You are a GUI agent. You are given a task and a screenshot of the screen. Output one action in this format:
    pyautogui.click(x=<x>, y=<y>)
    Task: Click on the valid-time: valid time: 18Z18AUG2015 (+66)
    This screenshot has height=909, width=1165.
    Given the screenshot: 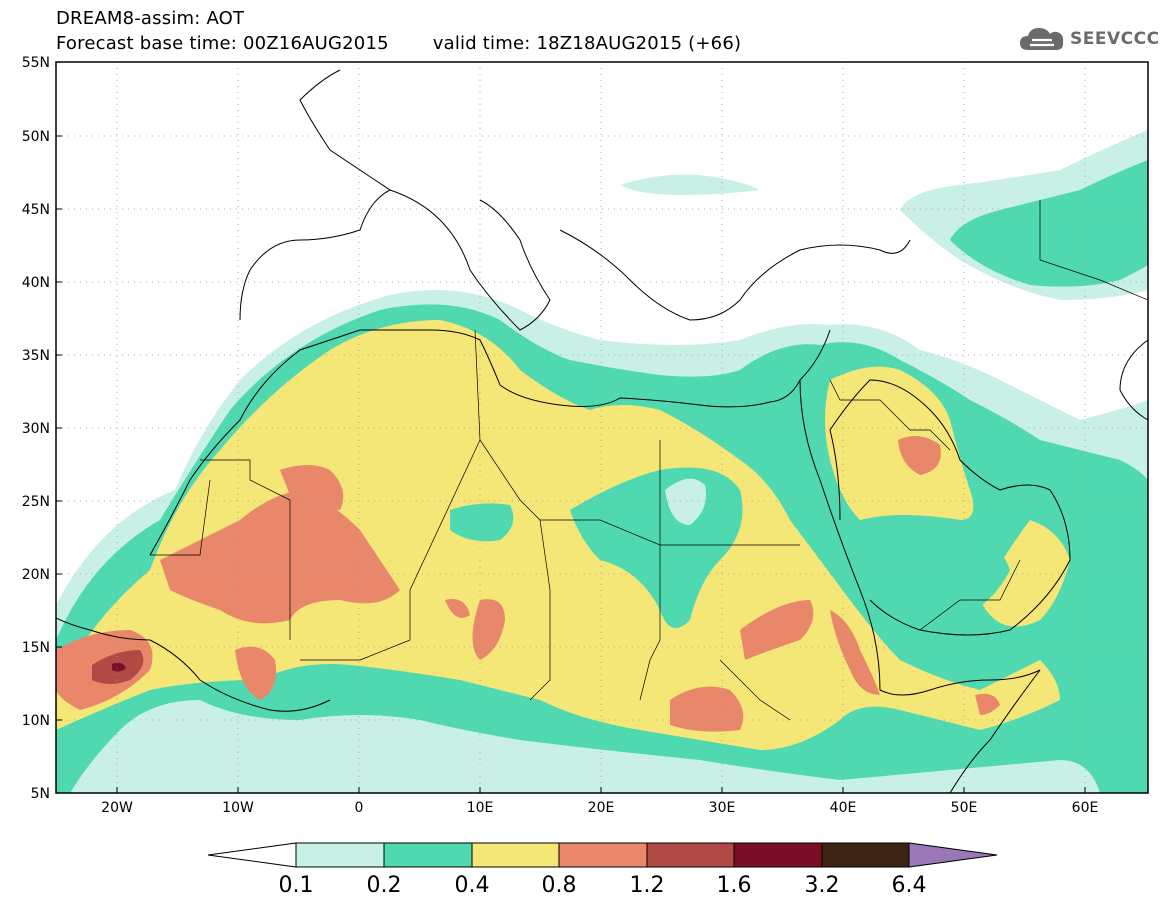 What is the action you would take?
    pyautogui.click(x=587, y=43)
    